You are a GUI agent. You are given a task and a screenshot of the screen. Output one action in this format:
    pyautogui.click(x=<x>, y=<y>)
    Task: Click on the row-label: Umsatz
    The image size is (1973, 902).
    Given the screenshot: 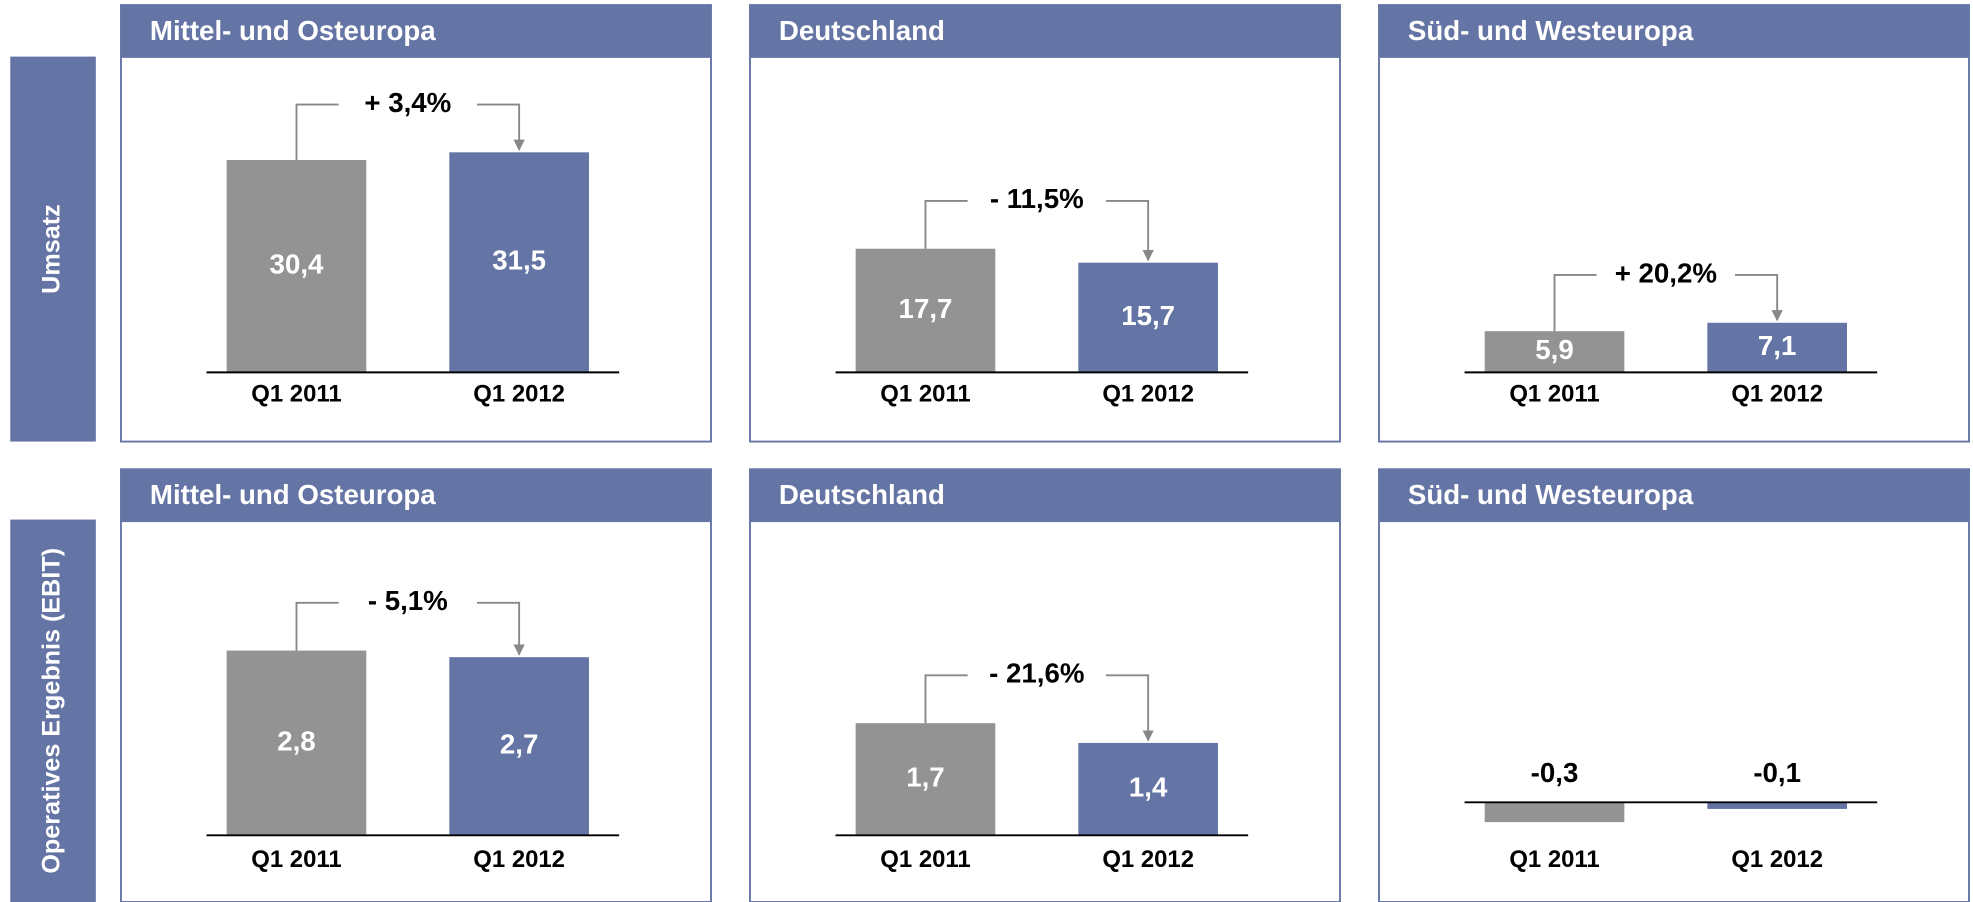 What is the action you would take?
    pyautogui.click(x=52, y=248)
    